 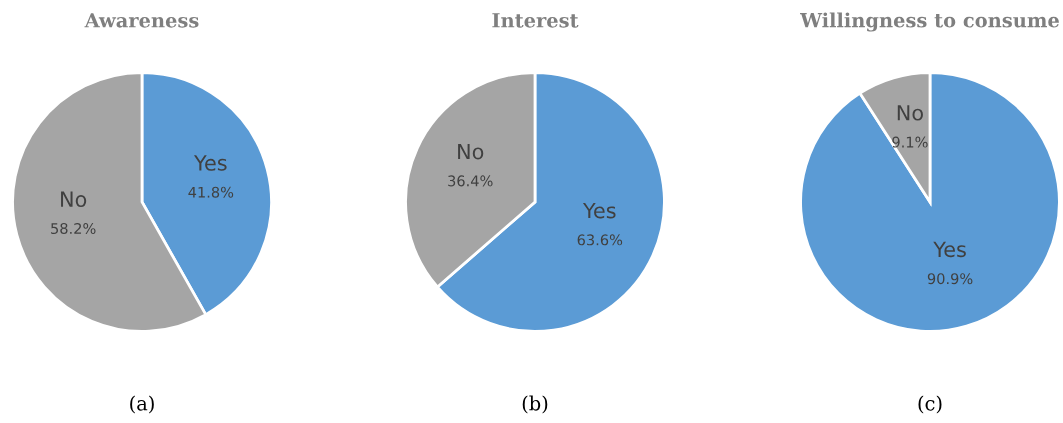 I want to click on text: (c), so click(x=930, y=404).